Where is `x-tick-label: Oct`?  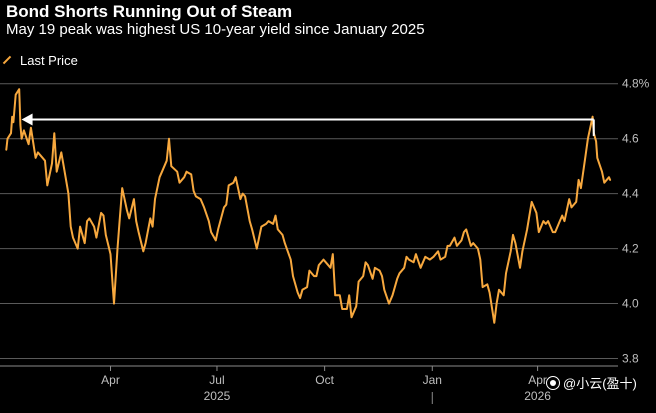 x-tick-label: Oct is located at coordinates (324, 380).